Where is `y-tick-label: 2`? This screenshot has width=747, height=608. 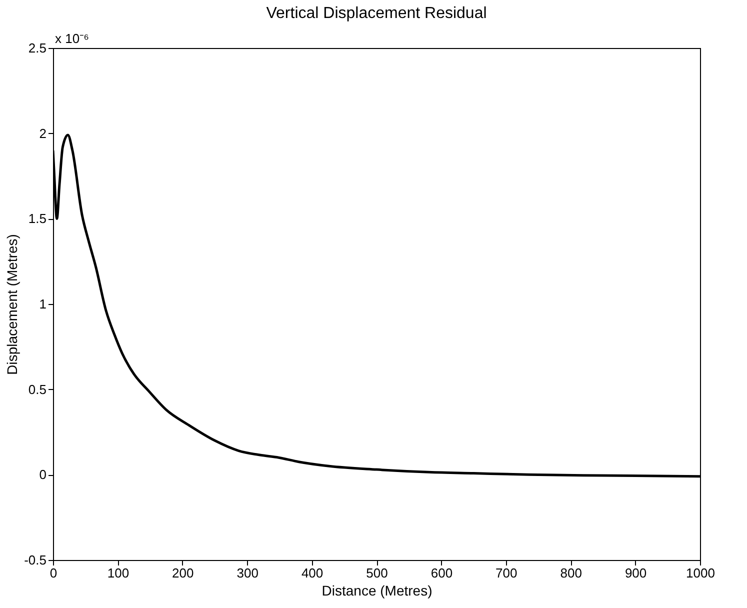
y-tick-label: 2 is located at coordinates (42, 133).